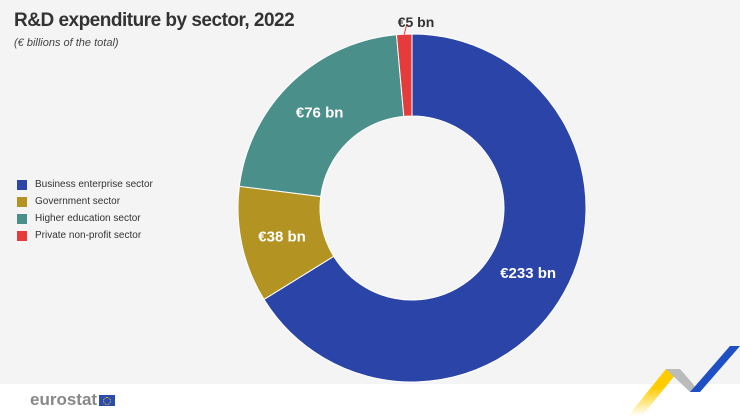  Describe the element at coordinates (66, 43) in the screenshot. I see `chart-subtitle: (€ billions of the total)` at that location.